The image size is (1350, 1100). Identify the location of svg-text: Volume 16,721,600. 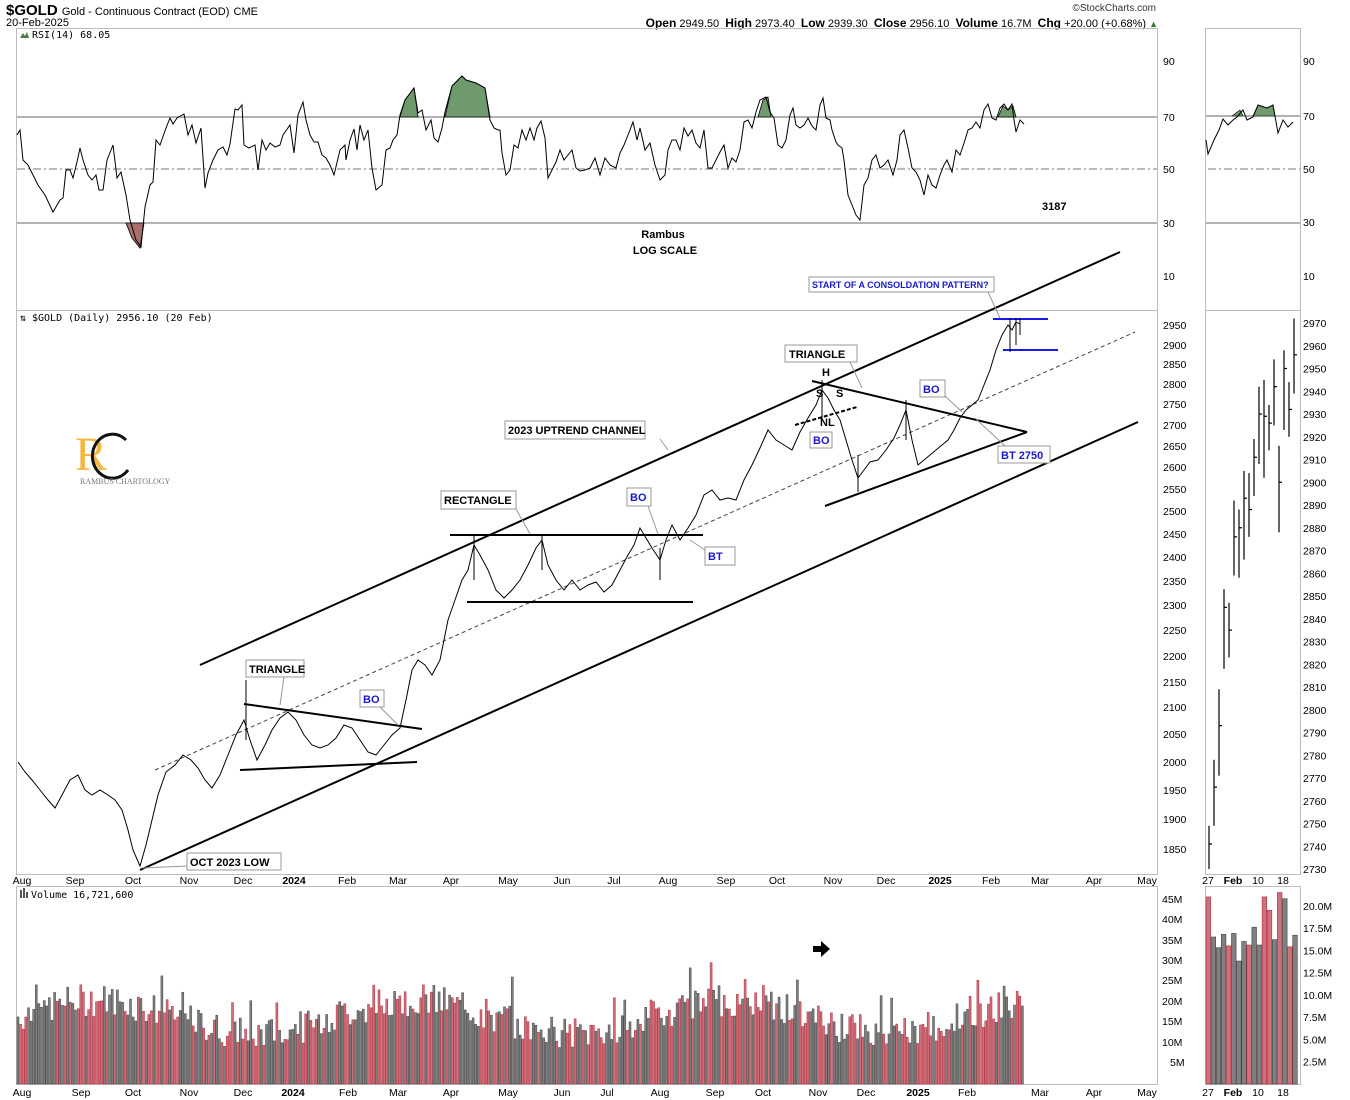
(82, 895).